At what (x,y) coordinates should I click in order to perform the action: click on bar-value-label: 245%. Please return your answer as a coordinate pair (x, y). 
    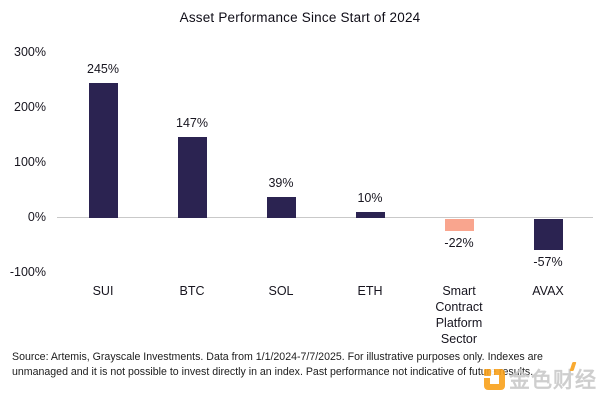
    Looking at the image, I should click on (103, 69).